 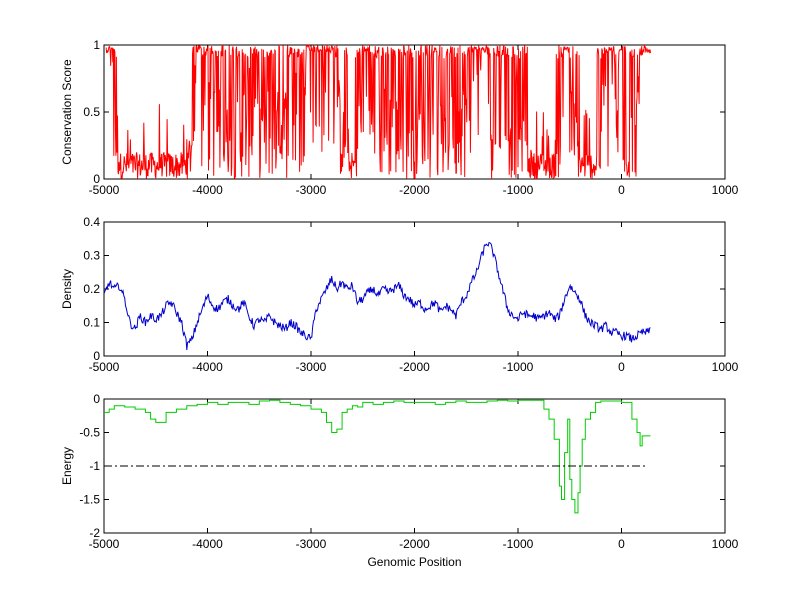 I want to click on y-axis-label: Density, so click(x=67, y=289).